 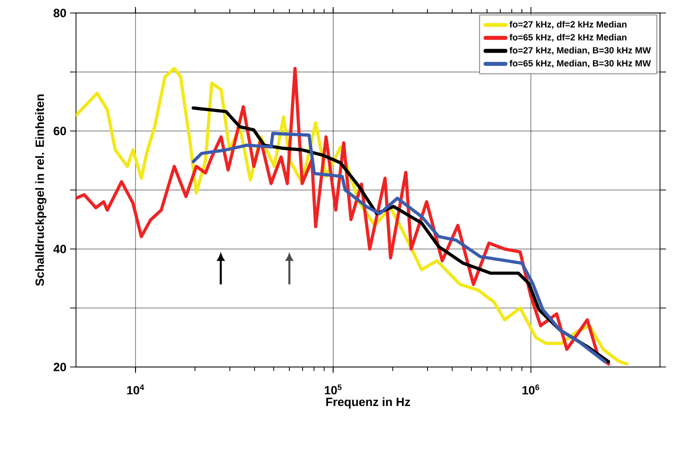 What do you see at coordinates (568, 24) in the screenshot?
I see `legend-label: fo=27 kHz, df=2 kHz Median` at bounding box center [568, 24].